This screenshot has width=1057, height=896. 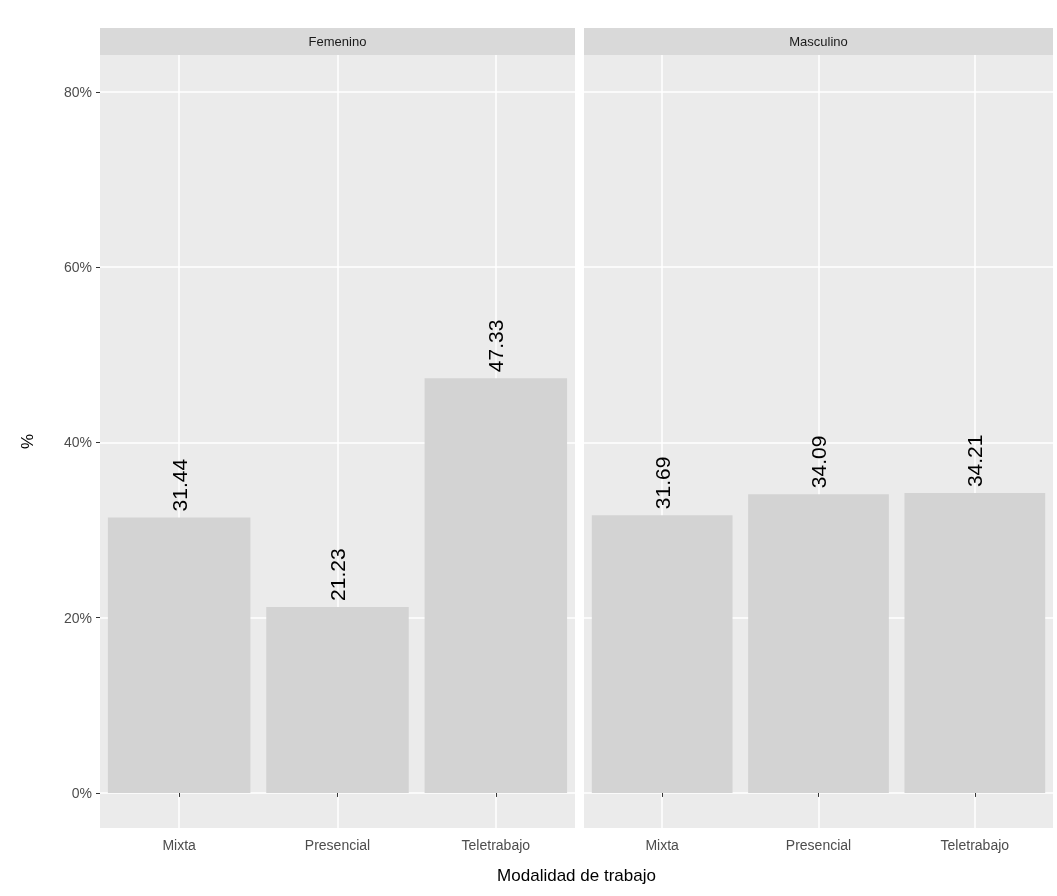 What do you see at coordinates (337, 41) in the screenshot?
I see `chart-title: Femenino` at bounding box center [337, 41].